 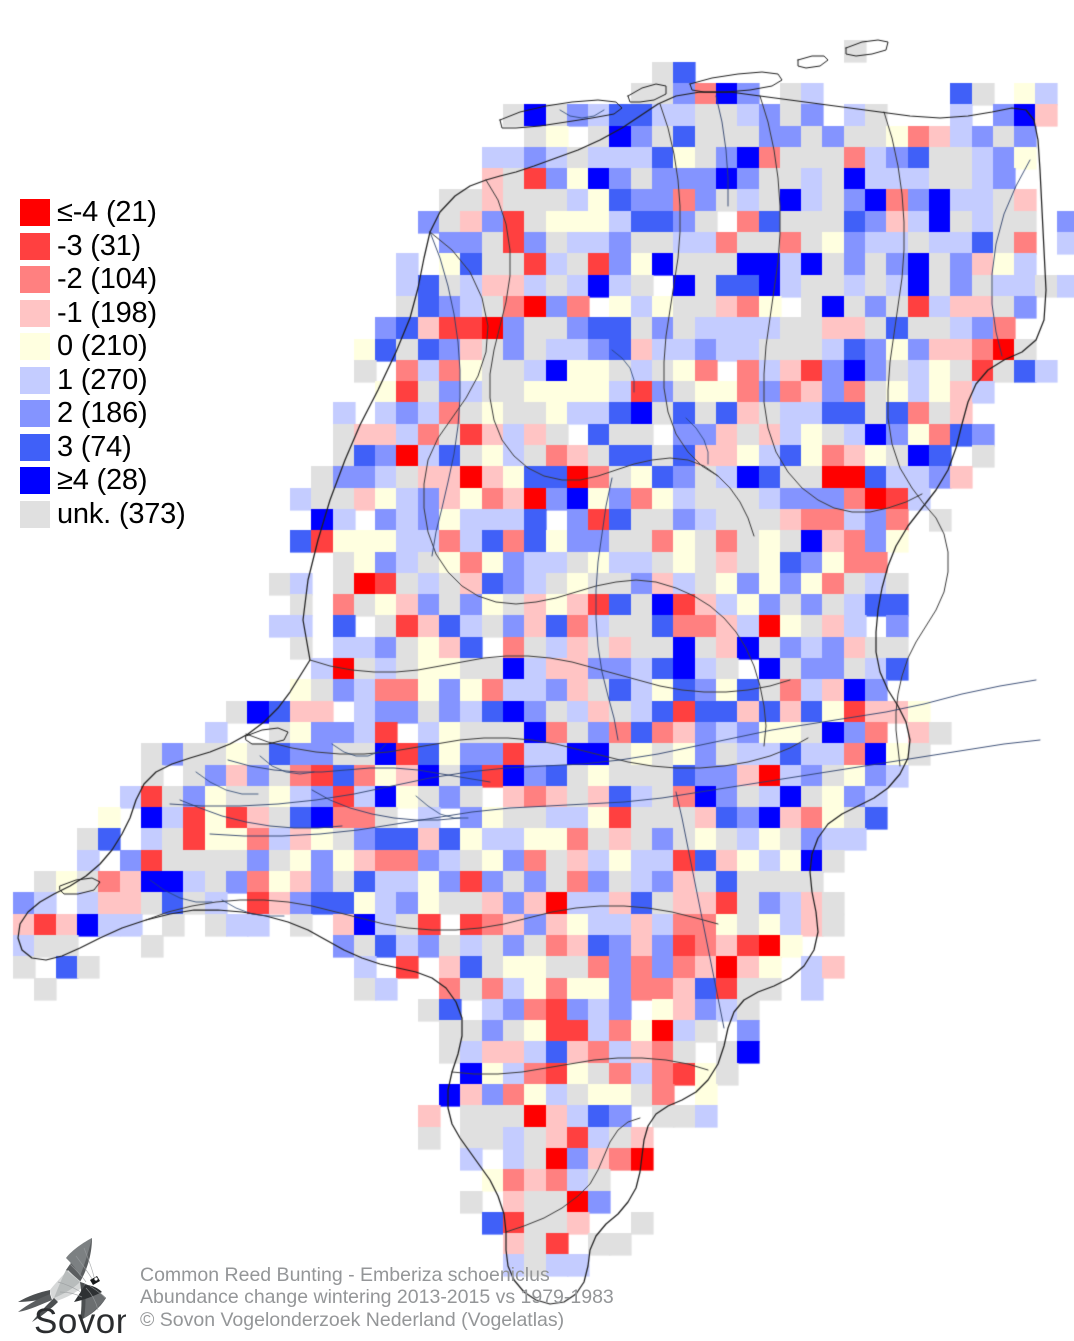 I want to click on legend-item-label: ≤-4 (21), so click(x=107, y=212).